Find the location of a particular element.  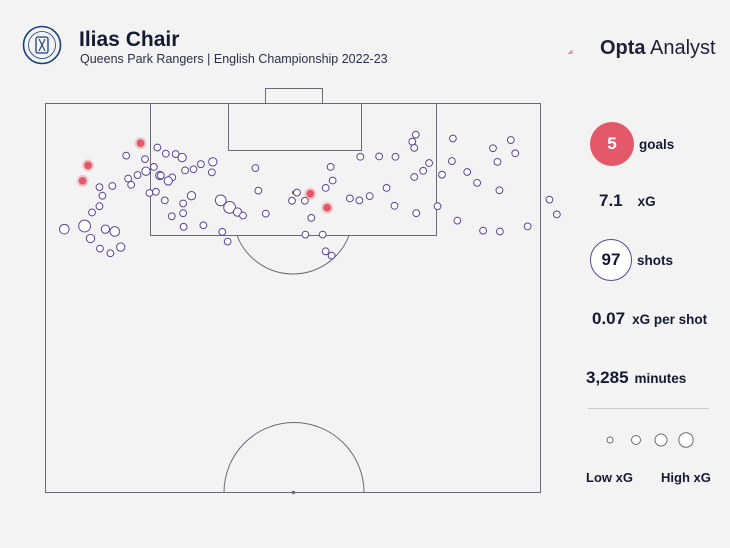

player-name-title: Ilias Chair is located at coordinates (129, 39).